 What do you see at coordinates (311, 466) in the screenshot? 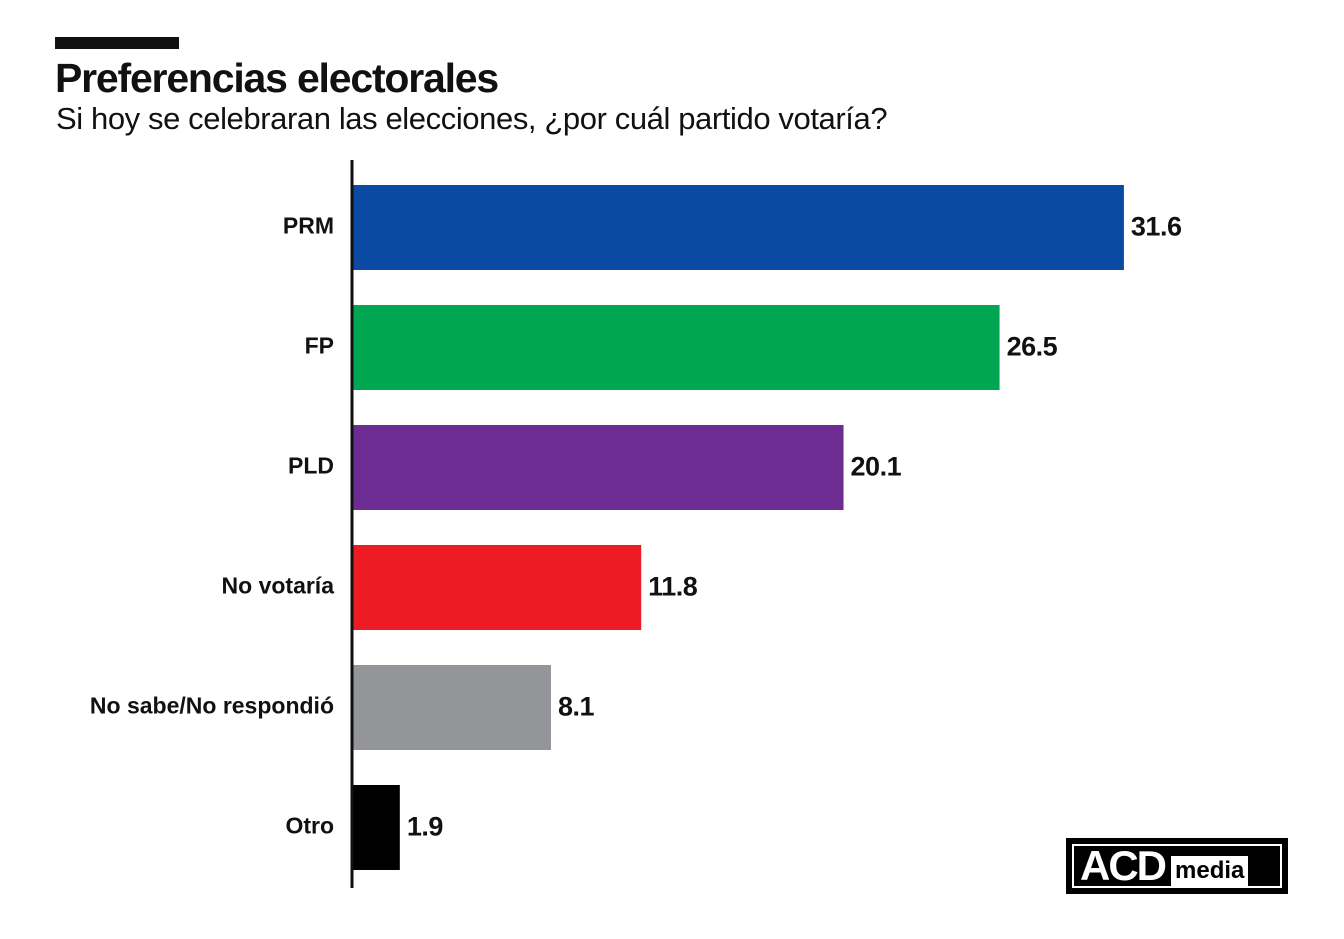
I see `category-label: PLD` at bounding box center [311, 466].